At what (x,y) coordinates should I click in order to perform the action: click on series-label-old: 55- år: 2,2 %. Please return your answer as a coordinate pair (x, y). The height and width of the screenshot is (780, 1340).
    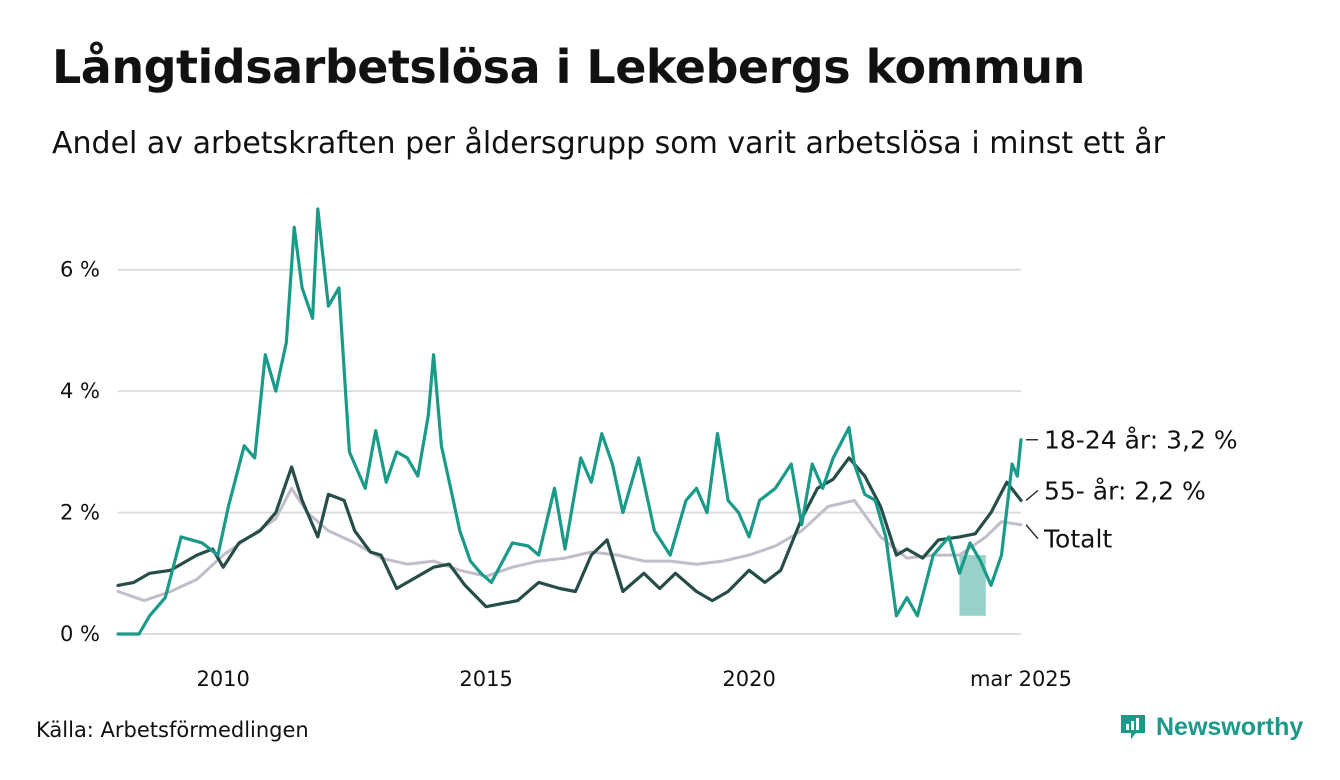
    Looking at the image, I should click on (1125, 490).